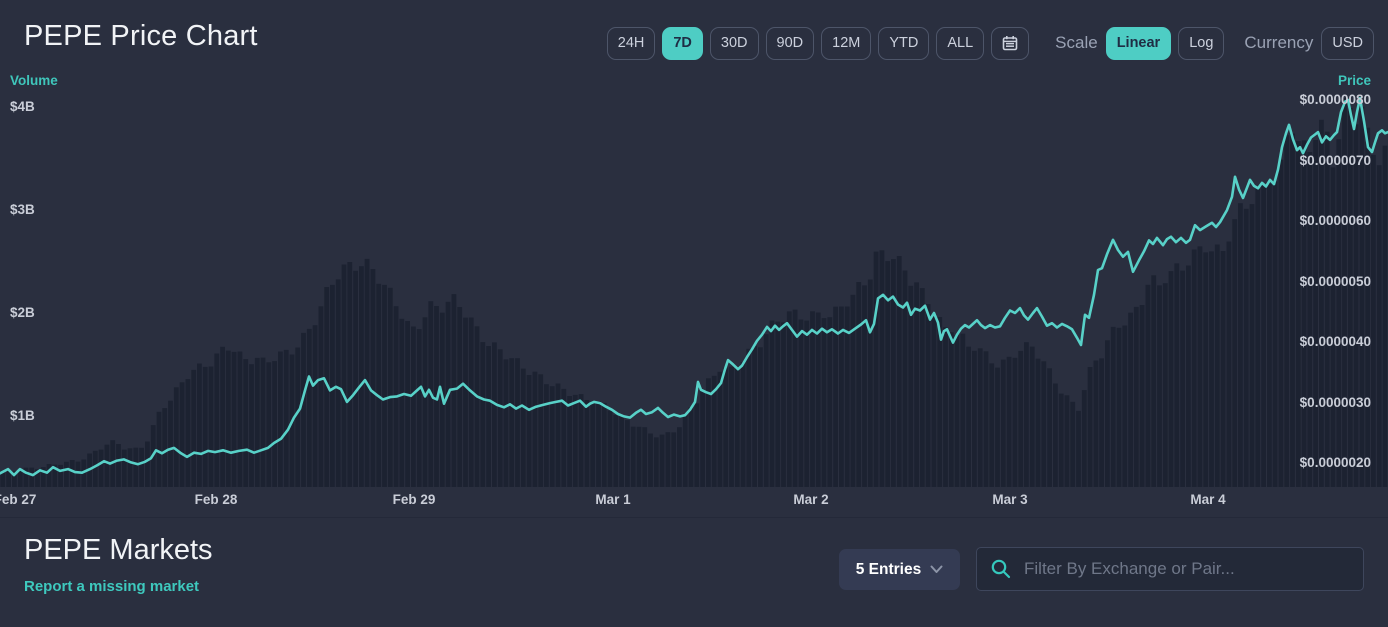  What do you see at coordinates (34, 80) in the screenshot?
I see `volume-axis-label: Volume` at bounding box center [34, 80].